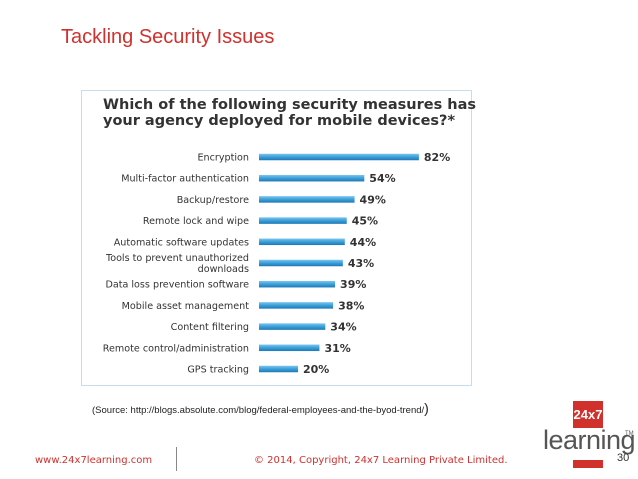  What do you see at coordinates (316, 369) in the screenshot?
I see `value-label-10: 20%` at bounding box center [316, 369].